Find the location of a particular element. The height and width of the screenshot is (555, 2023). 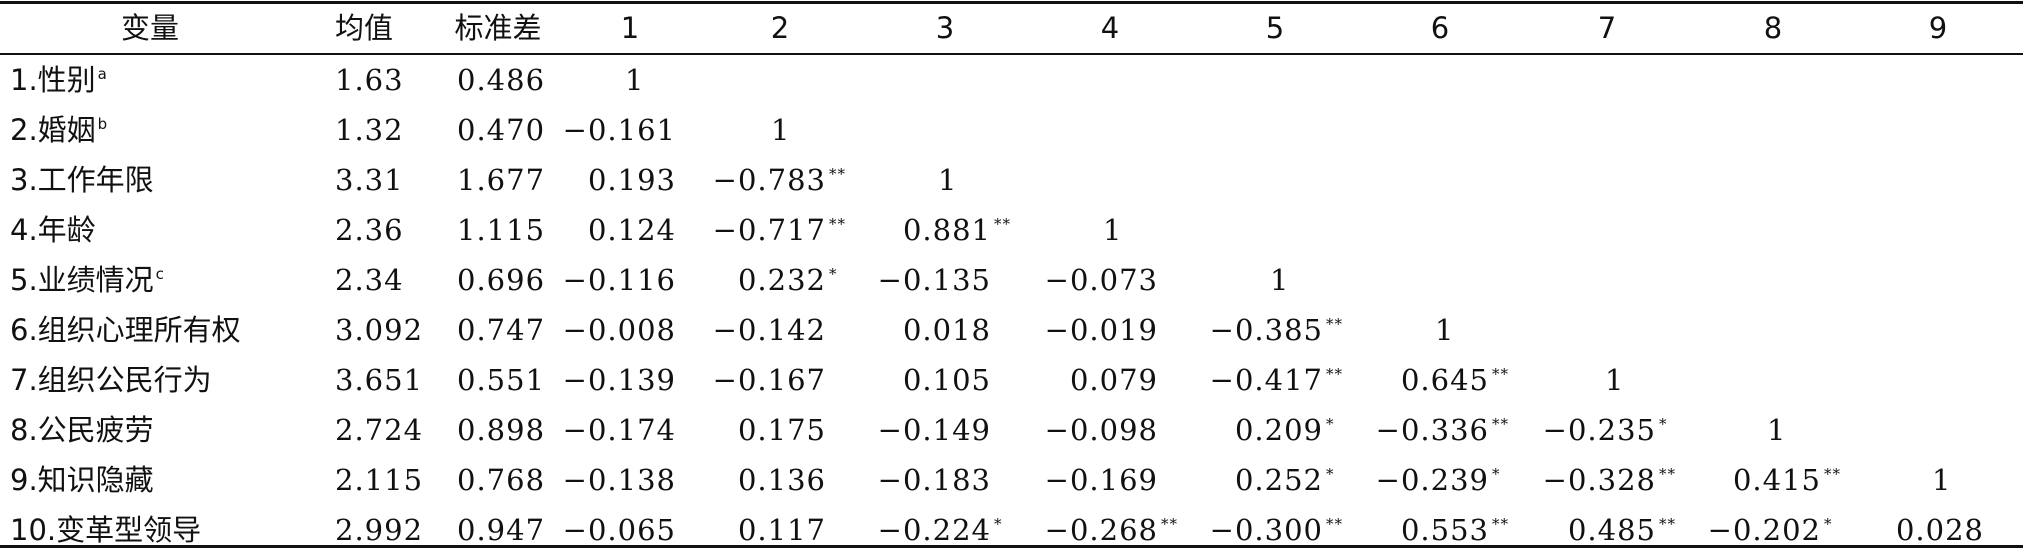

table-top-rule is located at coordinates (1011, 2).